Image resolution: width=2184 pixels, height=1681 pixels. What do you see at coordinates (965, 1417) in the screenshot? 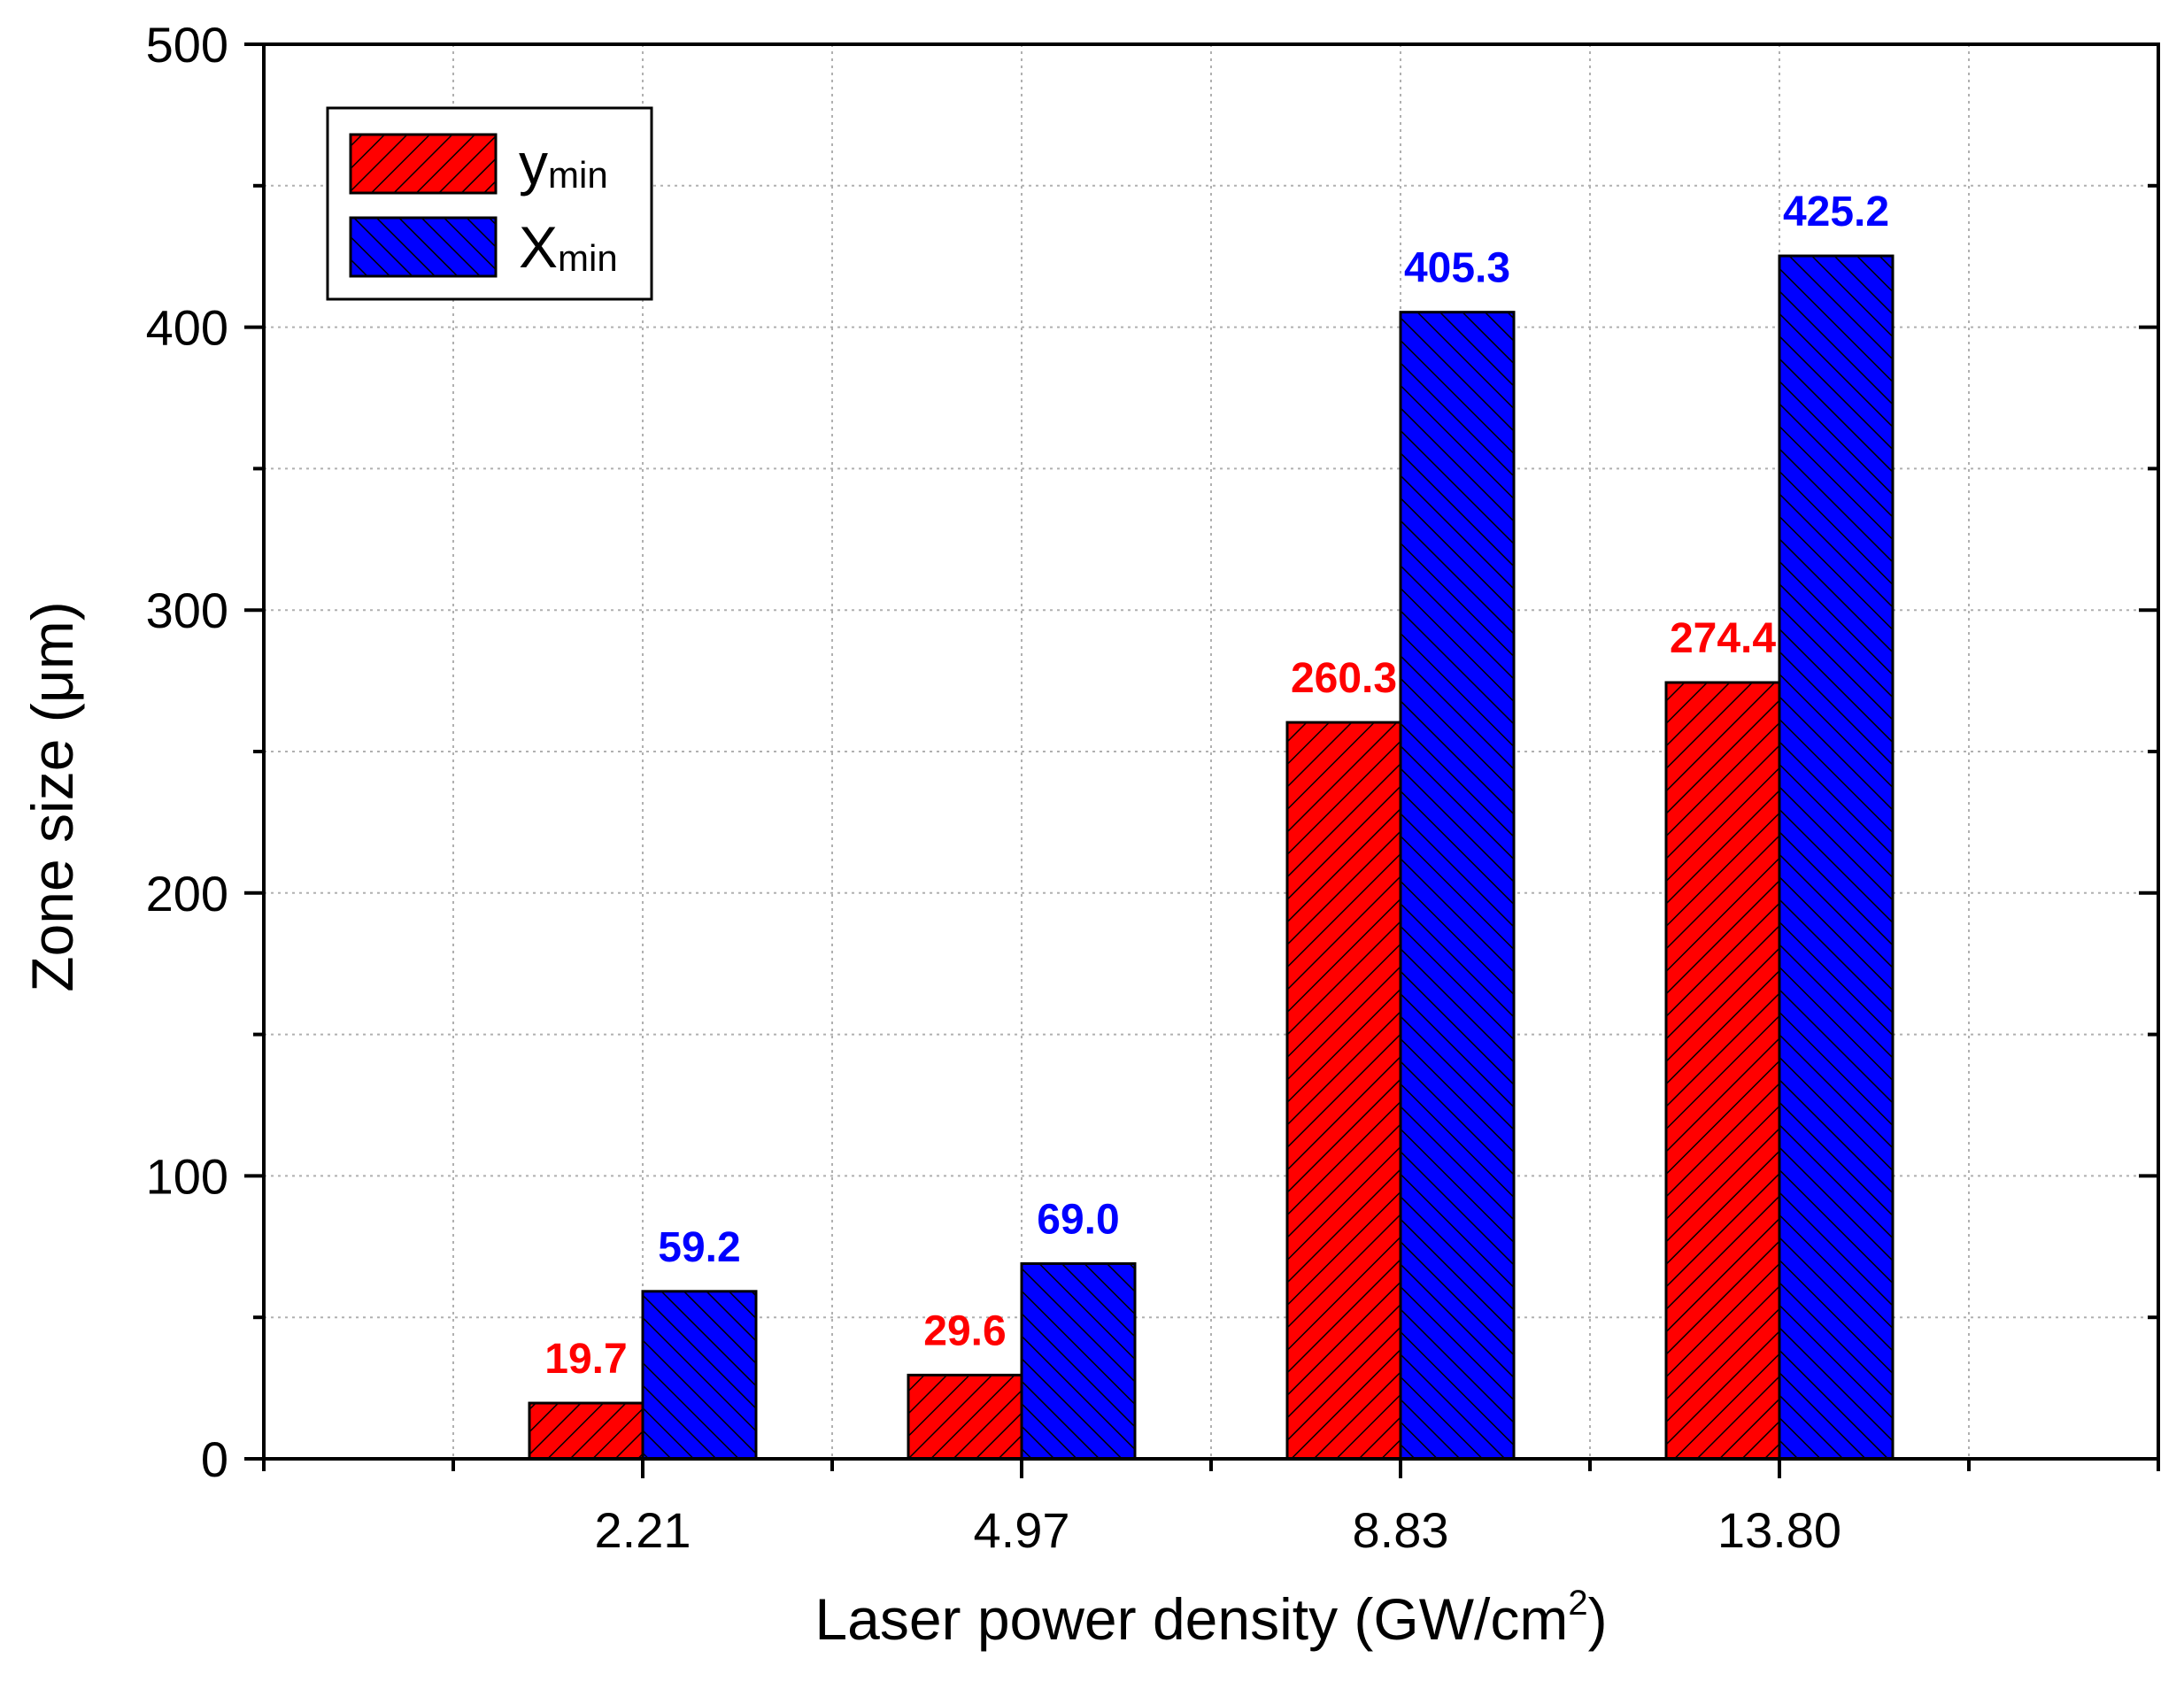
I see `bar-y-min-4.97` at bounding box center [965, 1417].